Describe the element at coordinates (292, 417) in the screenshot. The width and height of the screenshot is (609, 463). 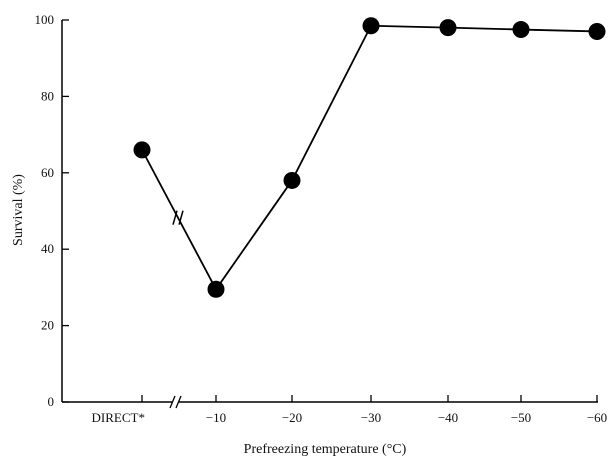
I see `x-tick-label: −20` at that location.